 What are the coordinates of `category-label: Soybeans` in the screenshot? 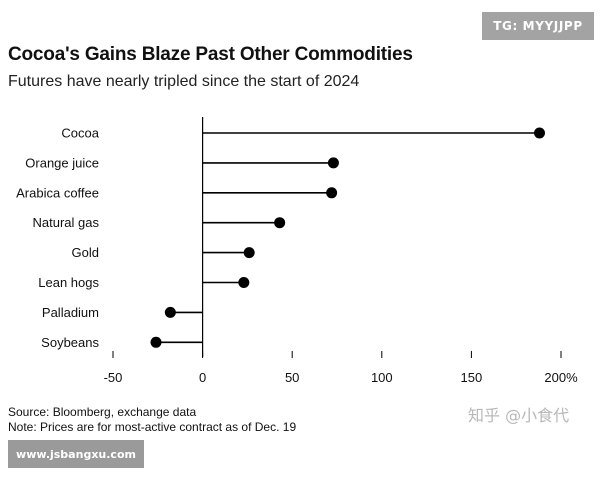 It's located at (70, 342).